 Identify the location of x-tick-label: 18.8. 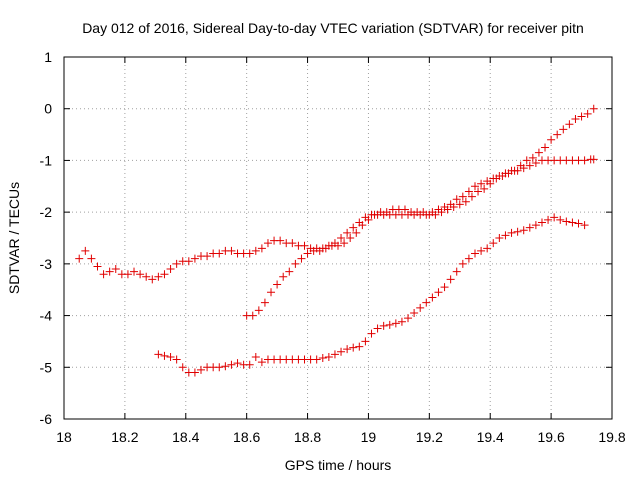
(307, 437).